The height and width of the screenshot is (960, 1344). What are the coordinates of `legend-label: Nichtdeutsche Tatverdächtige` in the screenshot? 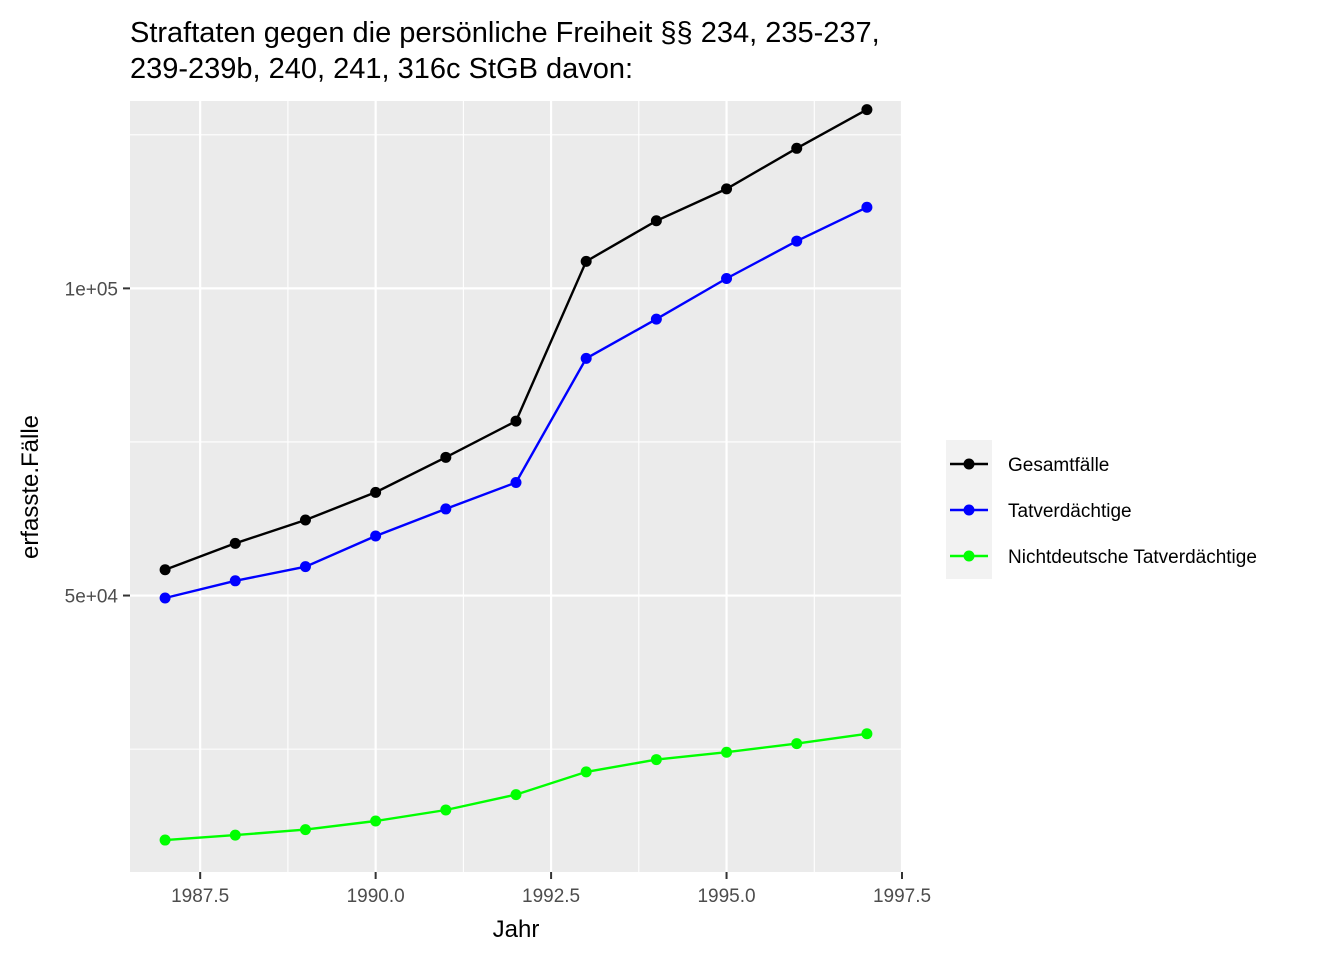 It's located at (1132, 557).